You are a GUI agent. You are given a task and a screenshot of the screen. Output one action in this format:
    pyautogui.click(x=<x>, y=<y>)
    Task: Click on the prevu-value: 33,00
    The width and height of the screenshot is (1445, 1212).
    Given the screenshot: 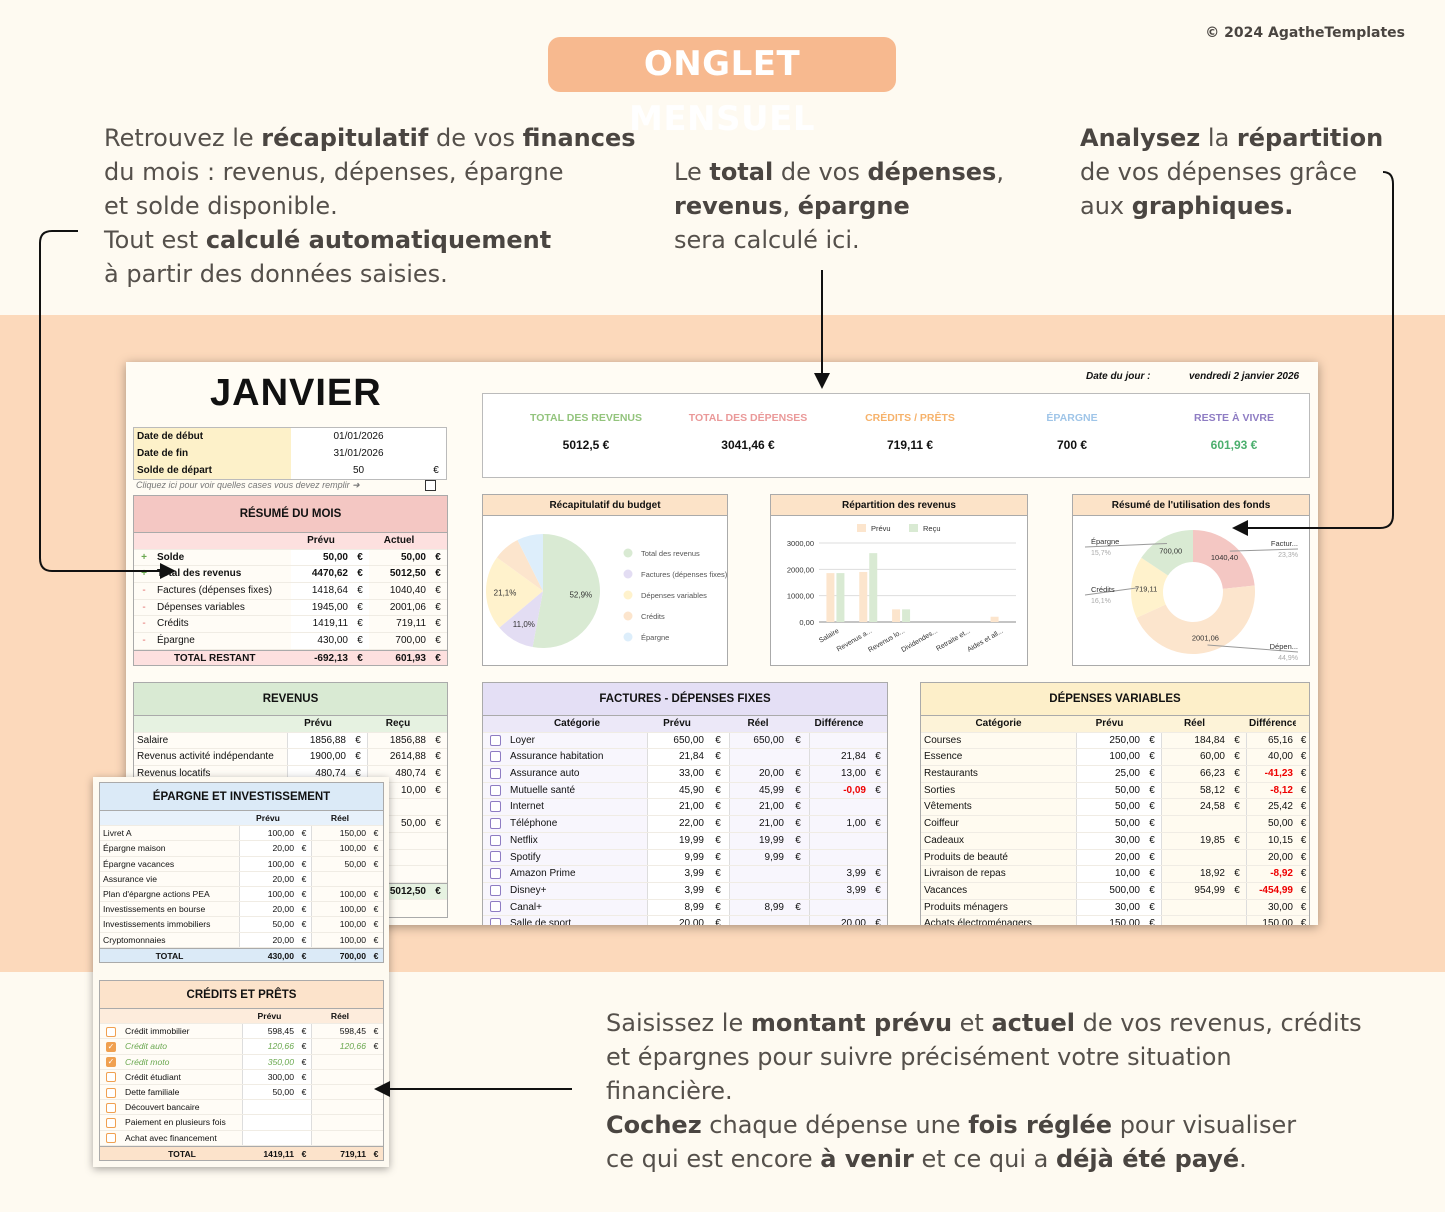 What is the action you would take?
    pyautogui.click(x=677, y=774)
    